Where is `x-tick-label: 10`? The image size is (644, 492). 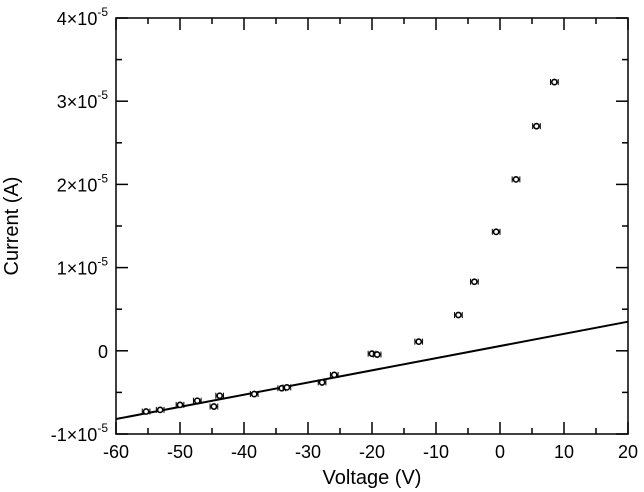
x-tick-label: 10 is located at coordinates (564, 452).